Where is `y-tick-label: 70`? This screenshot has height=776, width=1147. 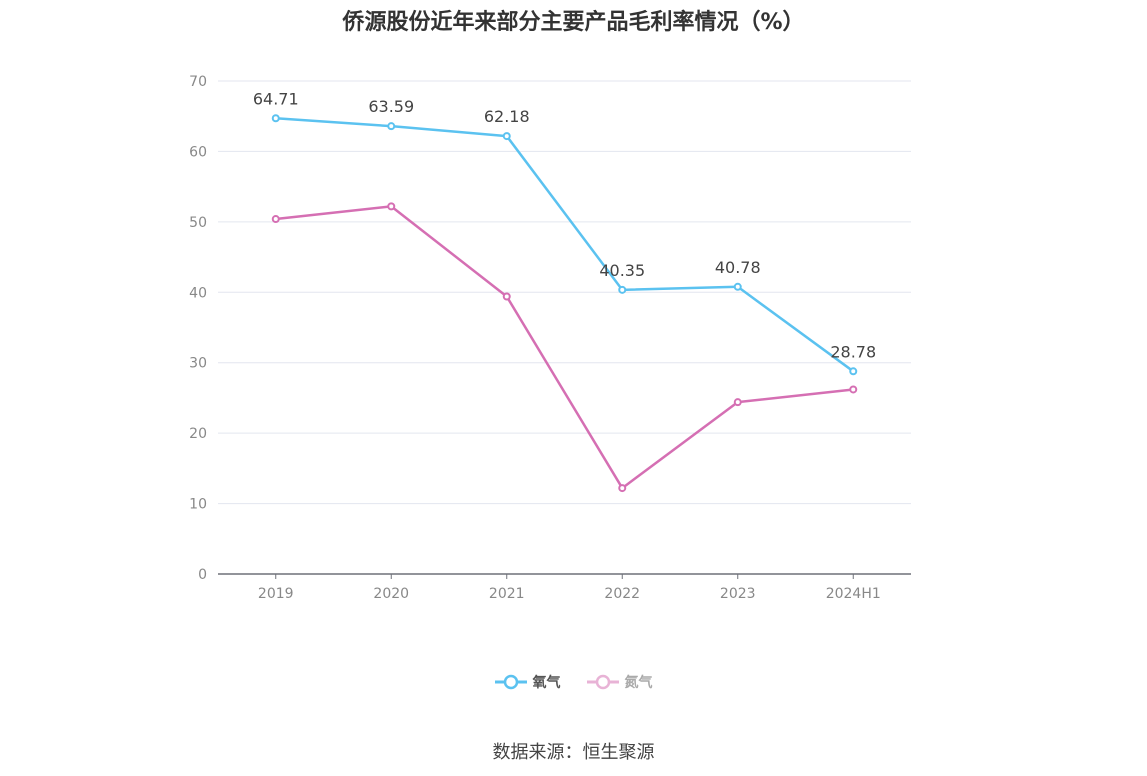
y-tick-label: 70 is located at coordinates (198, 82).